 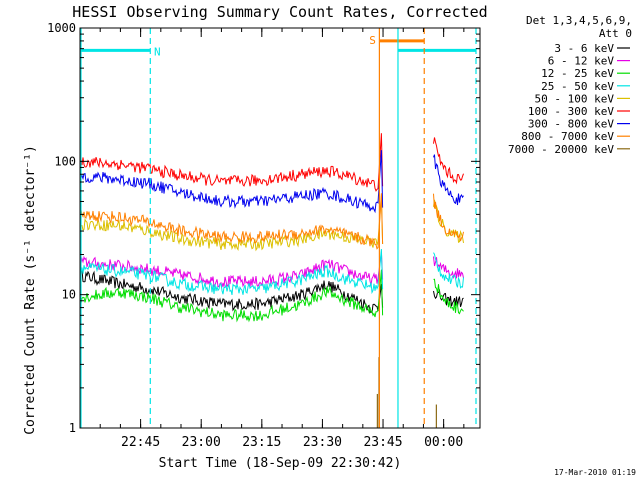 I want to click on legend-label-1: 6 - 12 keV, so click(x=581, y=61).